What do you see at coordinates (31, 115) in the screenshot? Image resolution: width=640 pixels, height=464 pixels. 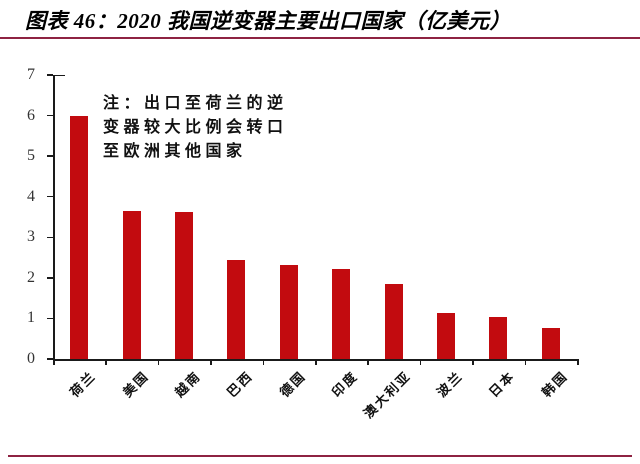 I see `y-tick-label: 6` at bounding box center [31, 115].